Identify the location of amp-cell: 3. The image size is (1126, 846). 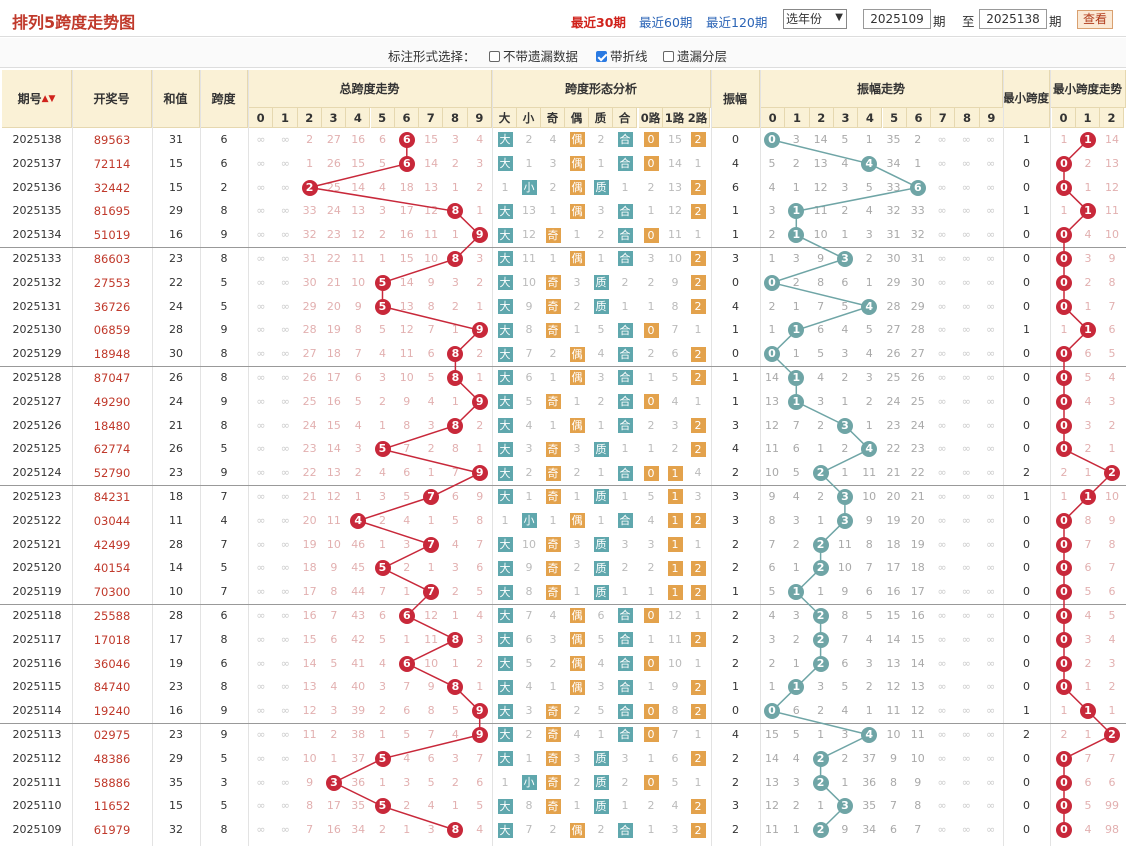
(735, 806).